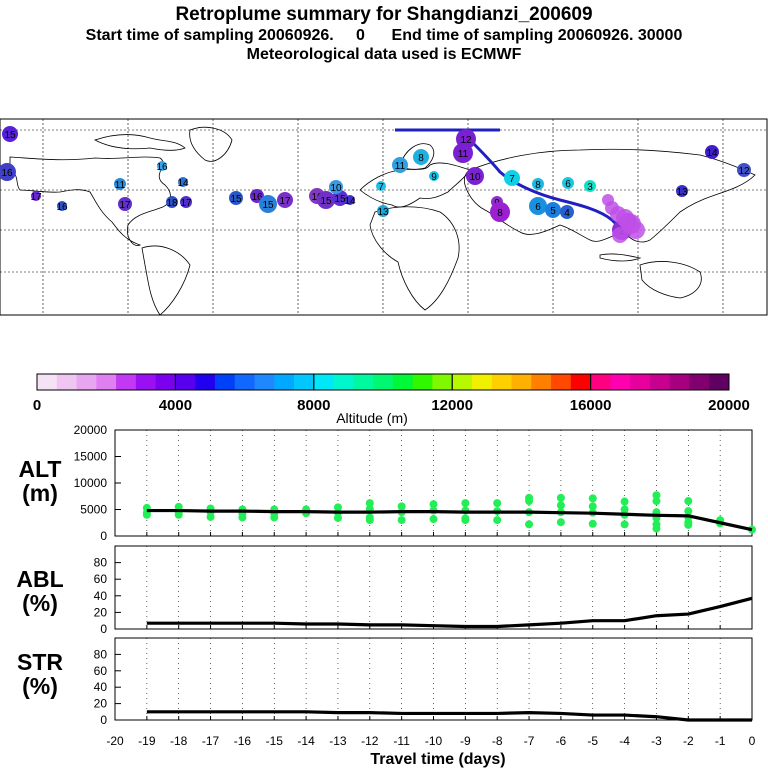 Image resolution: width=768 pixels, height=768 pixels. Describe the element at coordinates (101, 563) in the screenshot. I see `y-tick-label: 80` at that location.